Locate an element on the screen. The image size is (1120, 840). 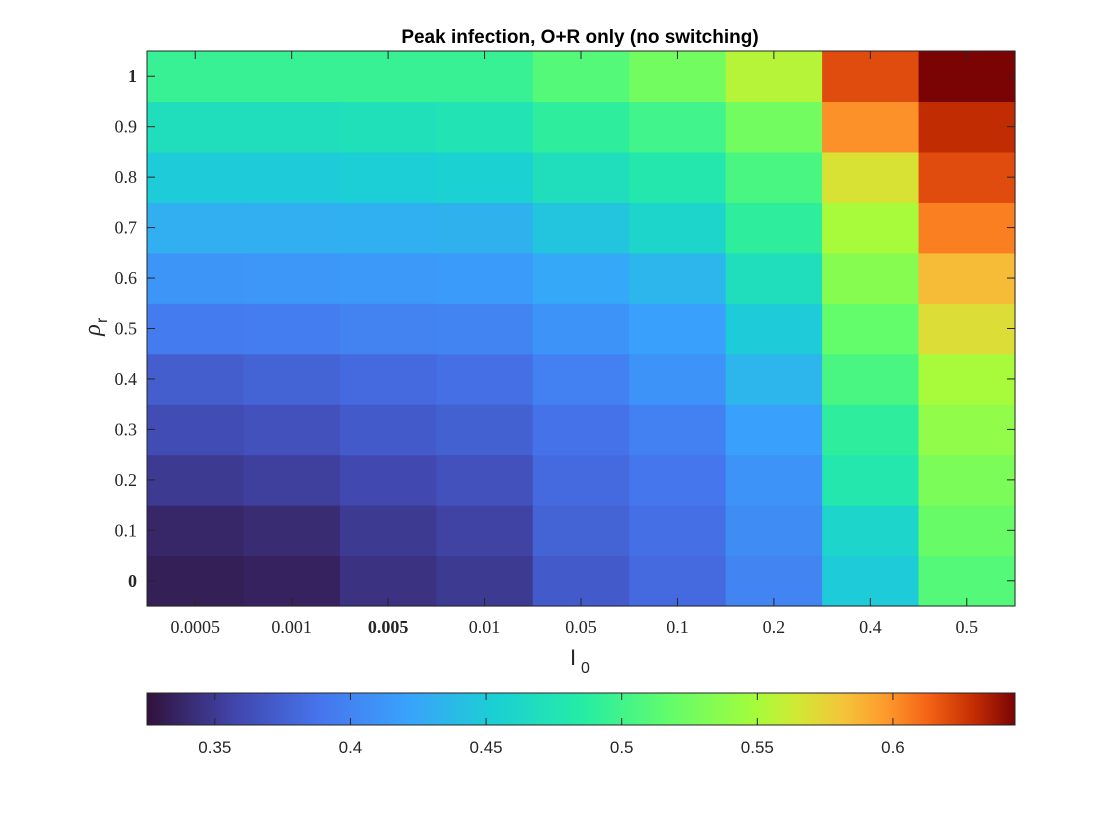
y-tick-label: 0.6 is located at coordinates (126, 278).